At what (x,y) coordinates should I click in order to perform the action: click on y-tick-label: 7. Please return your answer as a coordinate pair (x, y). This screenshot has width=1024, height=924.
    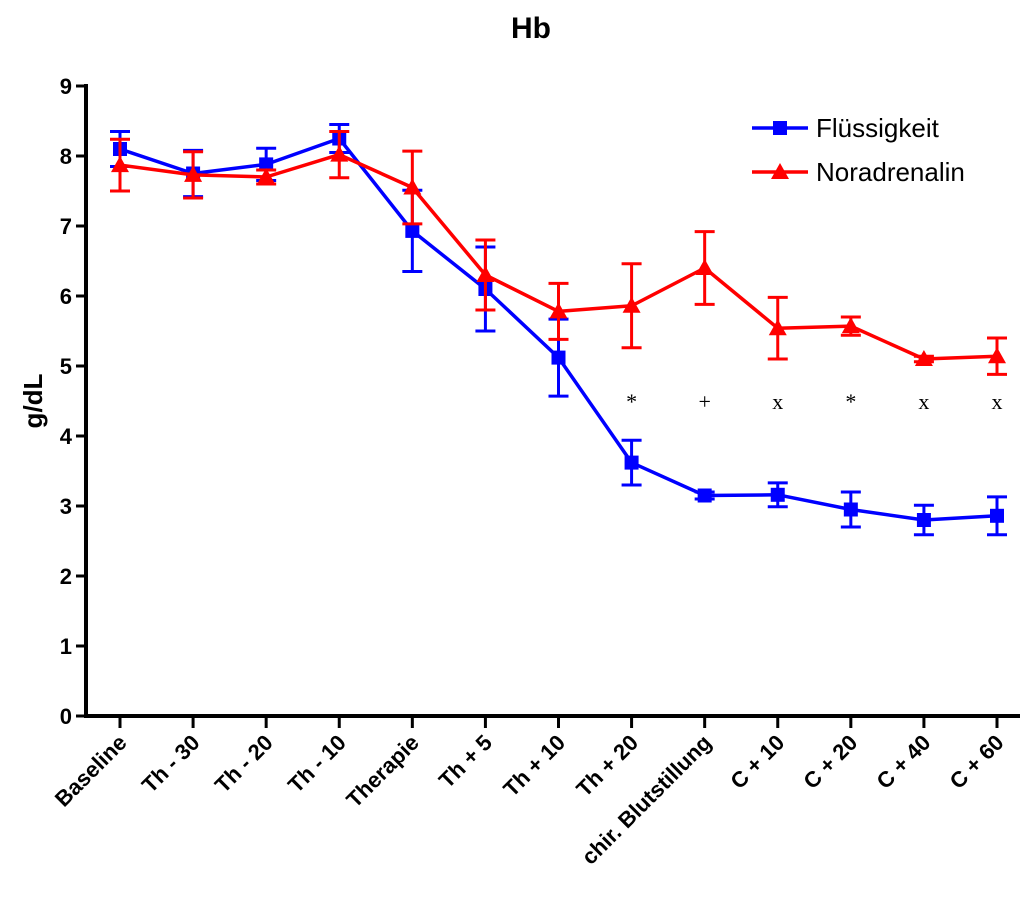
    Looking at the image, I should click on (66, 226).